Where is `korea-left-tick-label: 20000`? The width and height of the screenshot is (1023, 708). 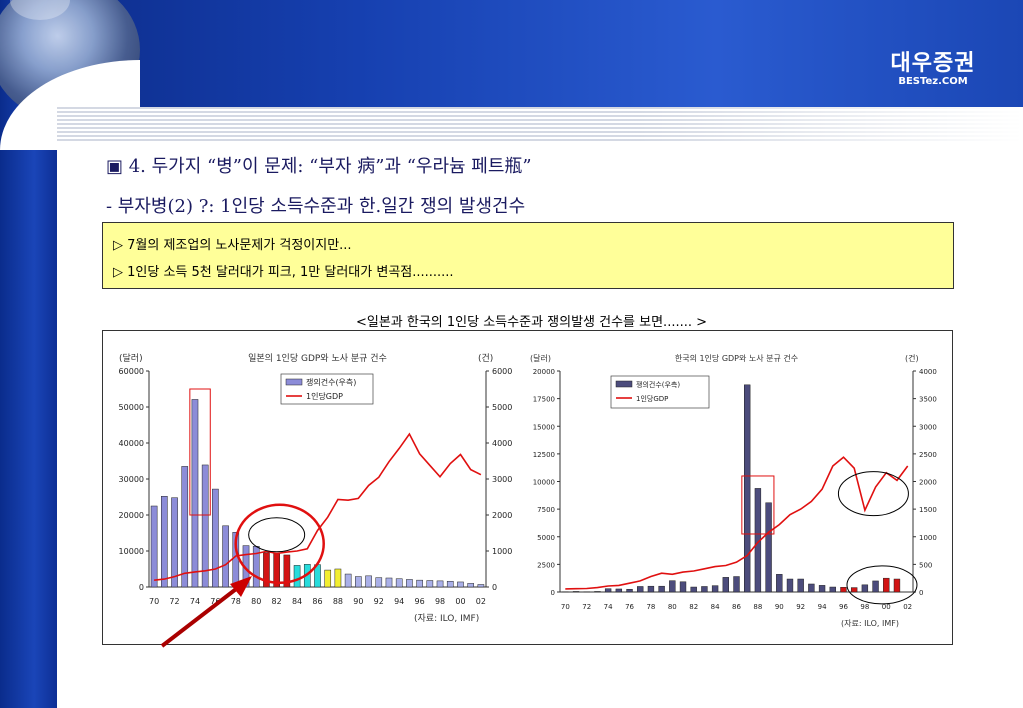 korea-left-tick-label: 20000 is located at coordinates (544, 372).